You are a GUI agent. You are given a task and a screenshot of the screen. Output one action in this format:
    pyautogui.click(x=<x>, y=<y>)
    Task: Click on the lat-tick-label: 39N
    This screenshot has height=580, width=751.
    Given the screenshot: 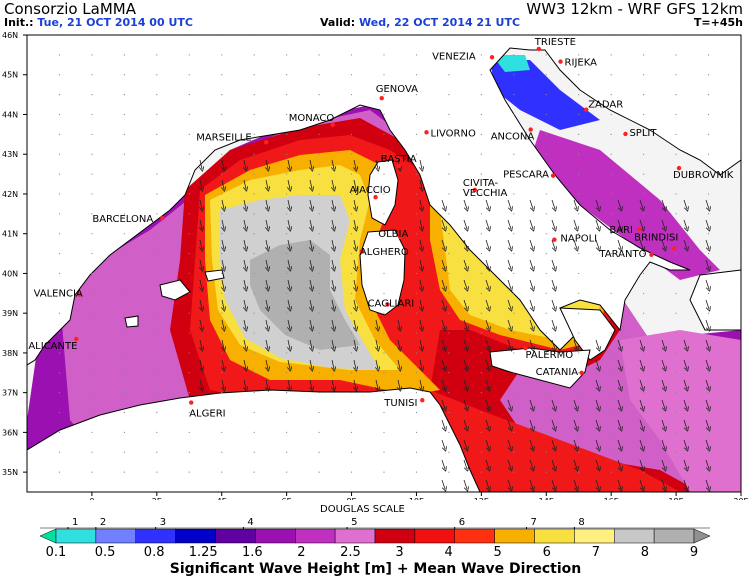 What is the action you would take?
    pyautogui.click(x=10, y=313)
    